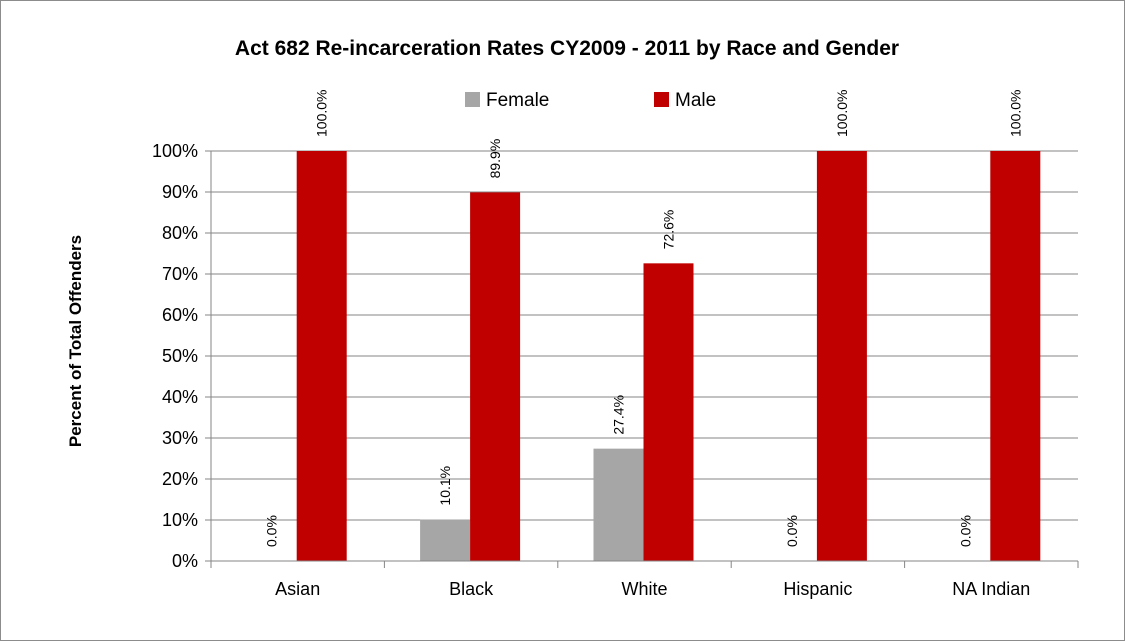 Image resolution: width=1125 pixels, height=642 pixels. I want to click on legend-label-male: Male, so click(695, 100).